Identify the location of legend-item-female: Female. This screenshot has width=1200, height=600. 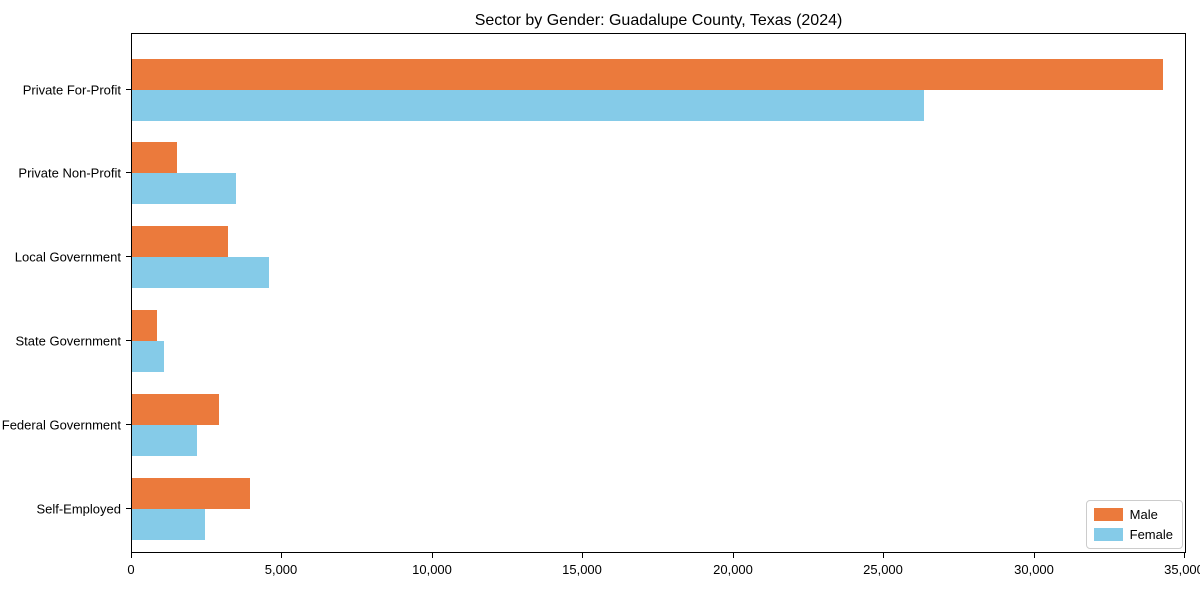
(1133, 534).